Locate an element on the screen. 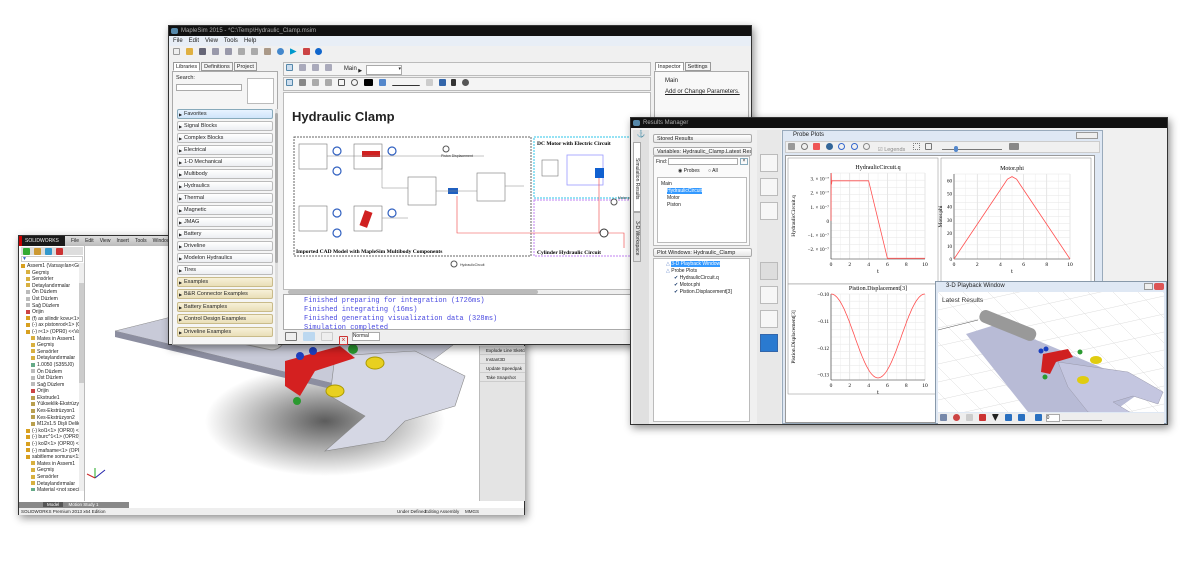 The height and width of the screenshot is (572, 1200). marker-icon is located at coordinates (956, 417).